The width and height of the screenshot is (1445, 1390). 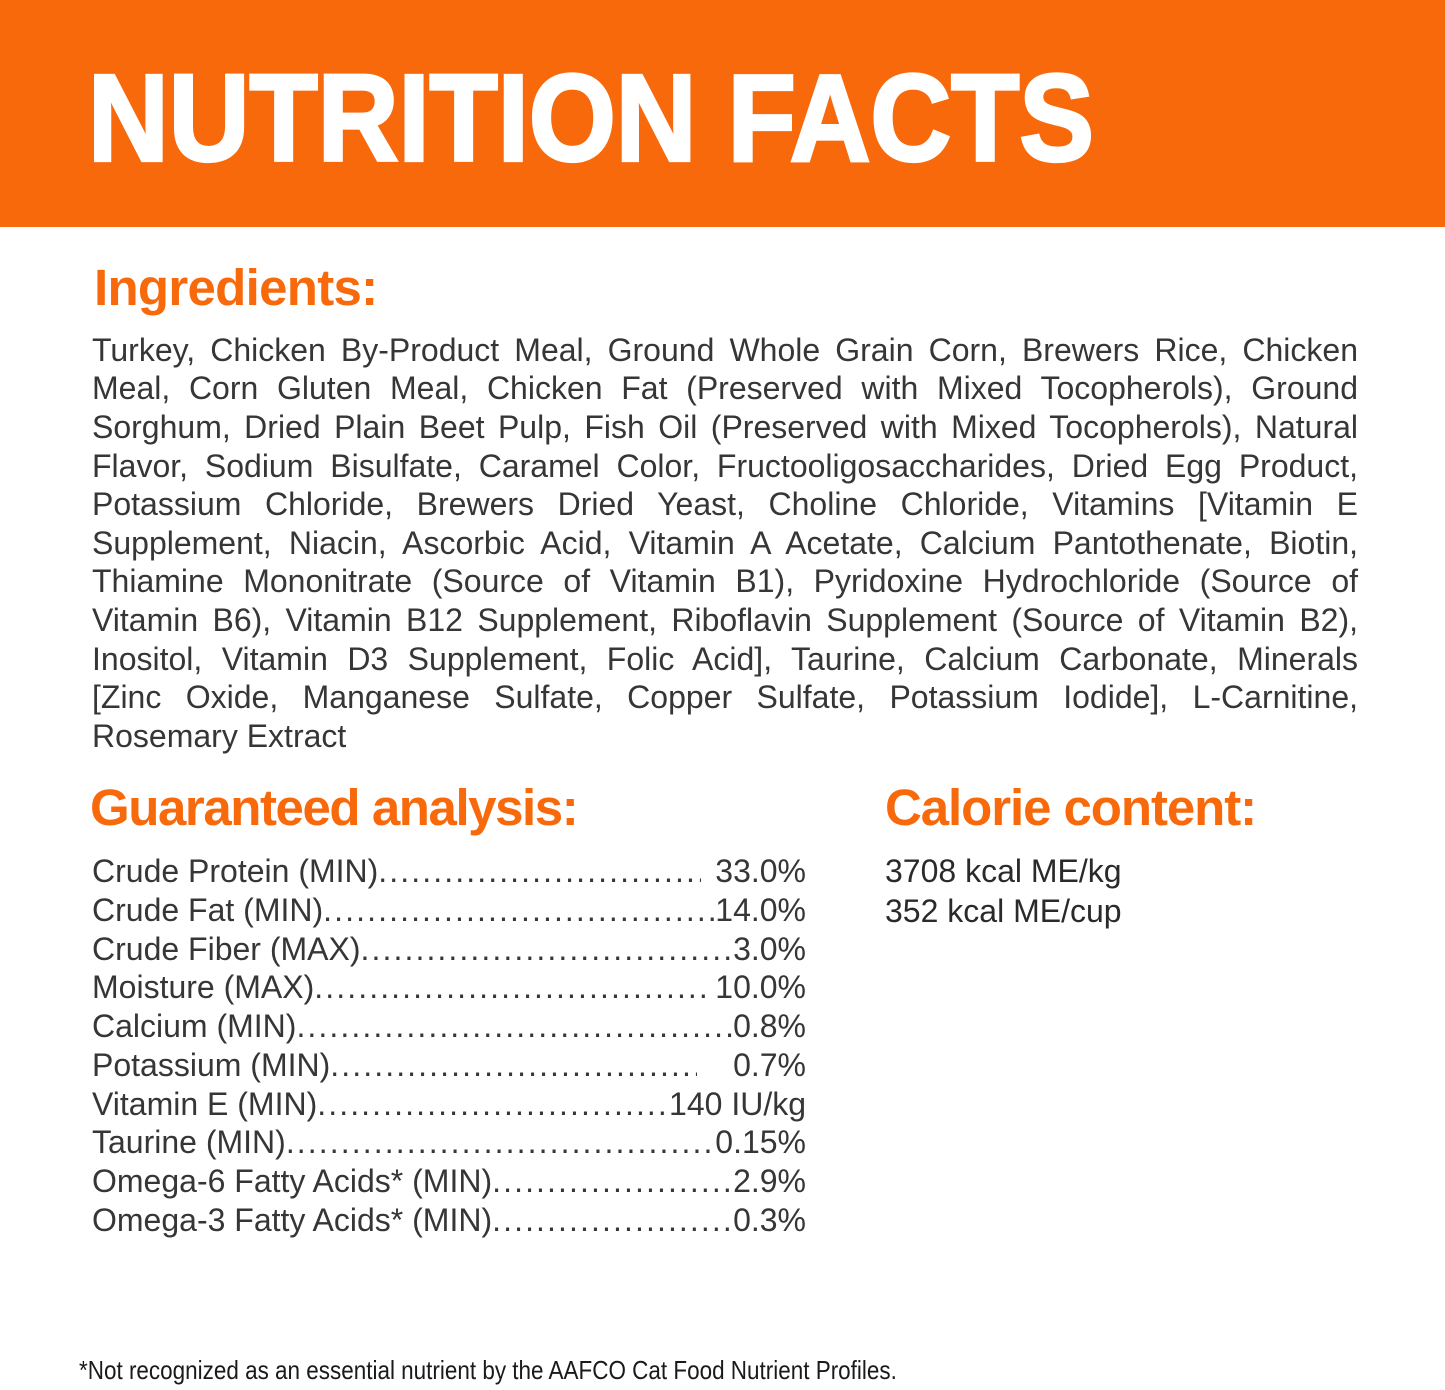 I want to click on svg-text: NUTRITION FACTS, so click(x=591, y=119).